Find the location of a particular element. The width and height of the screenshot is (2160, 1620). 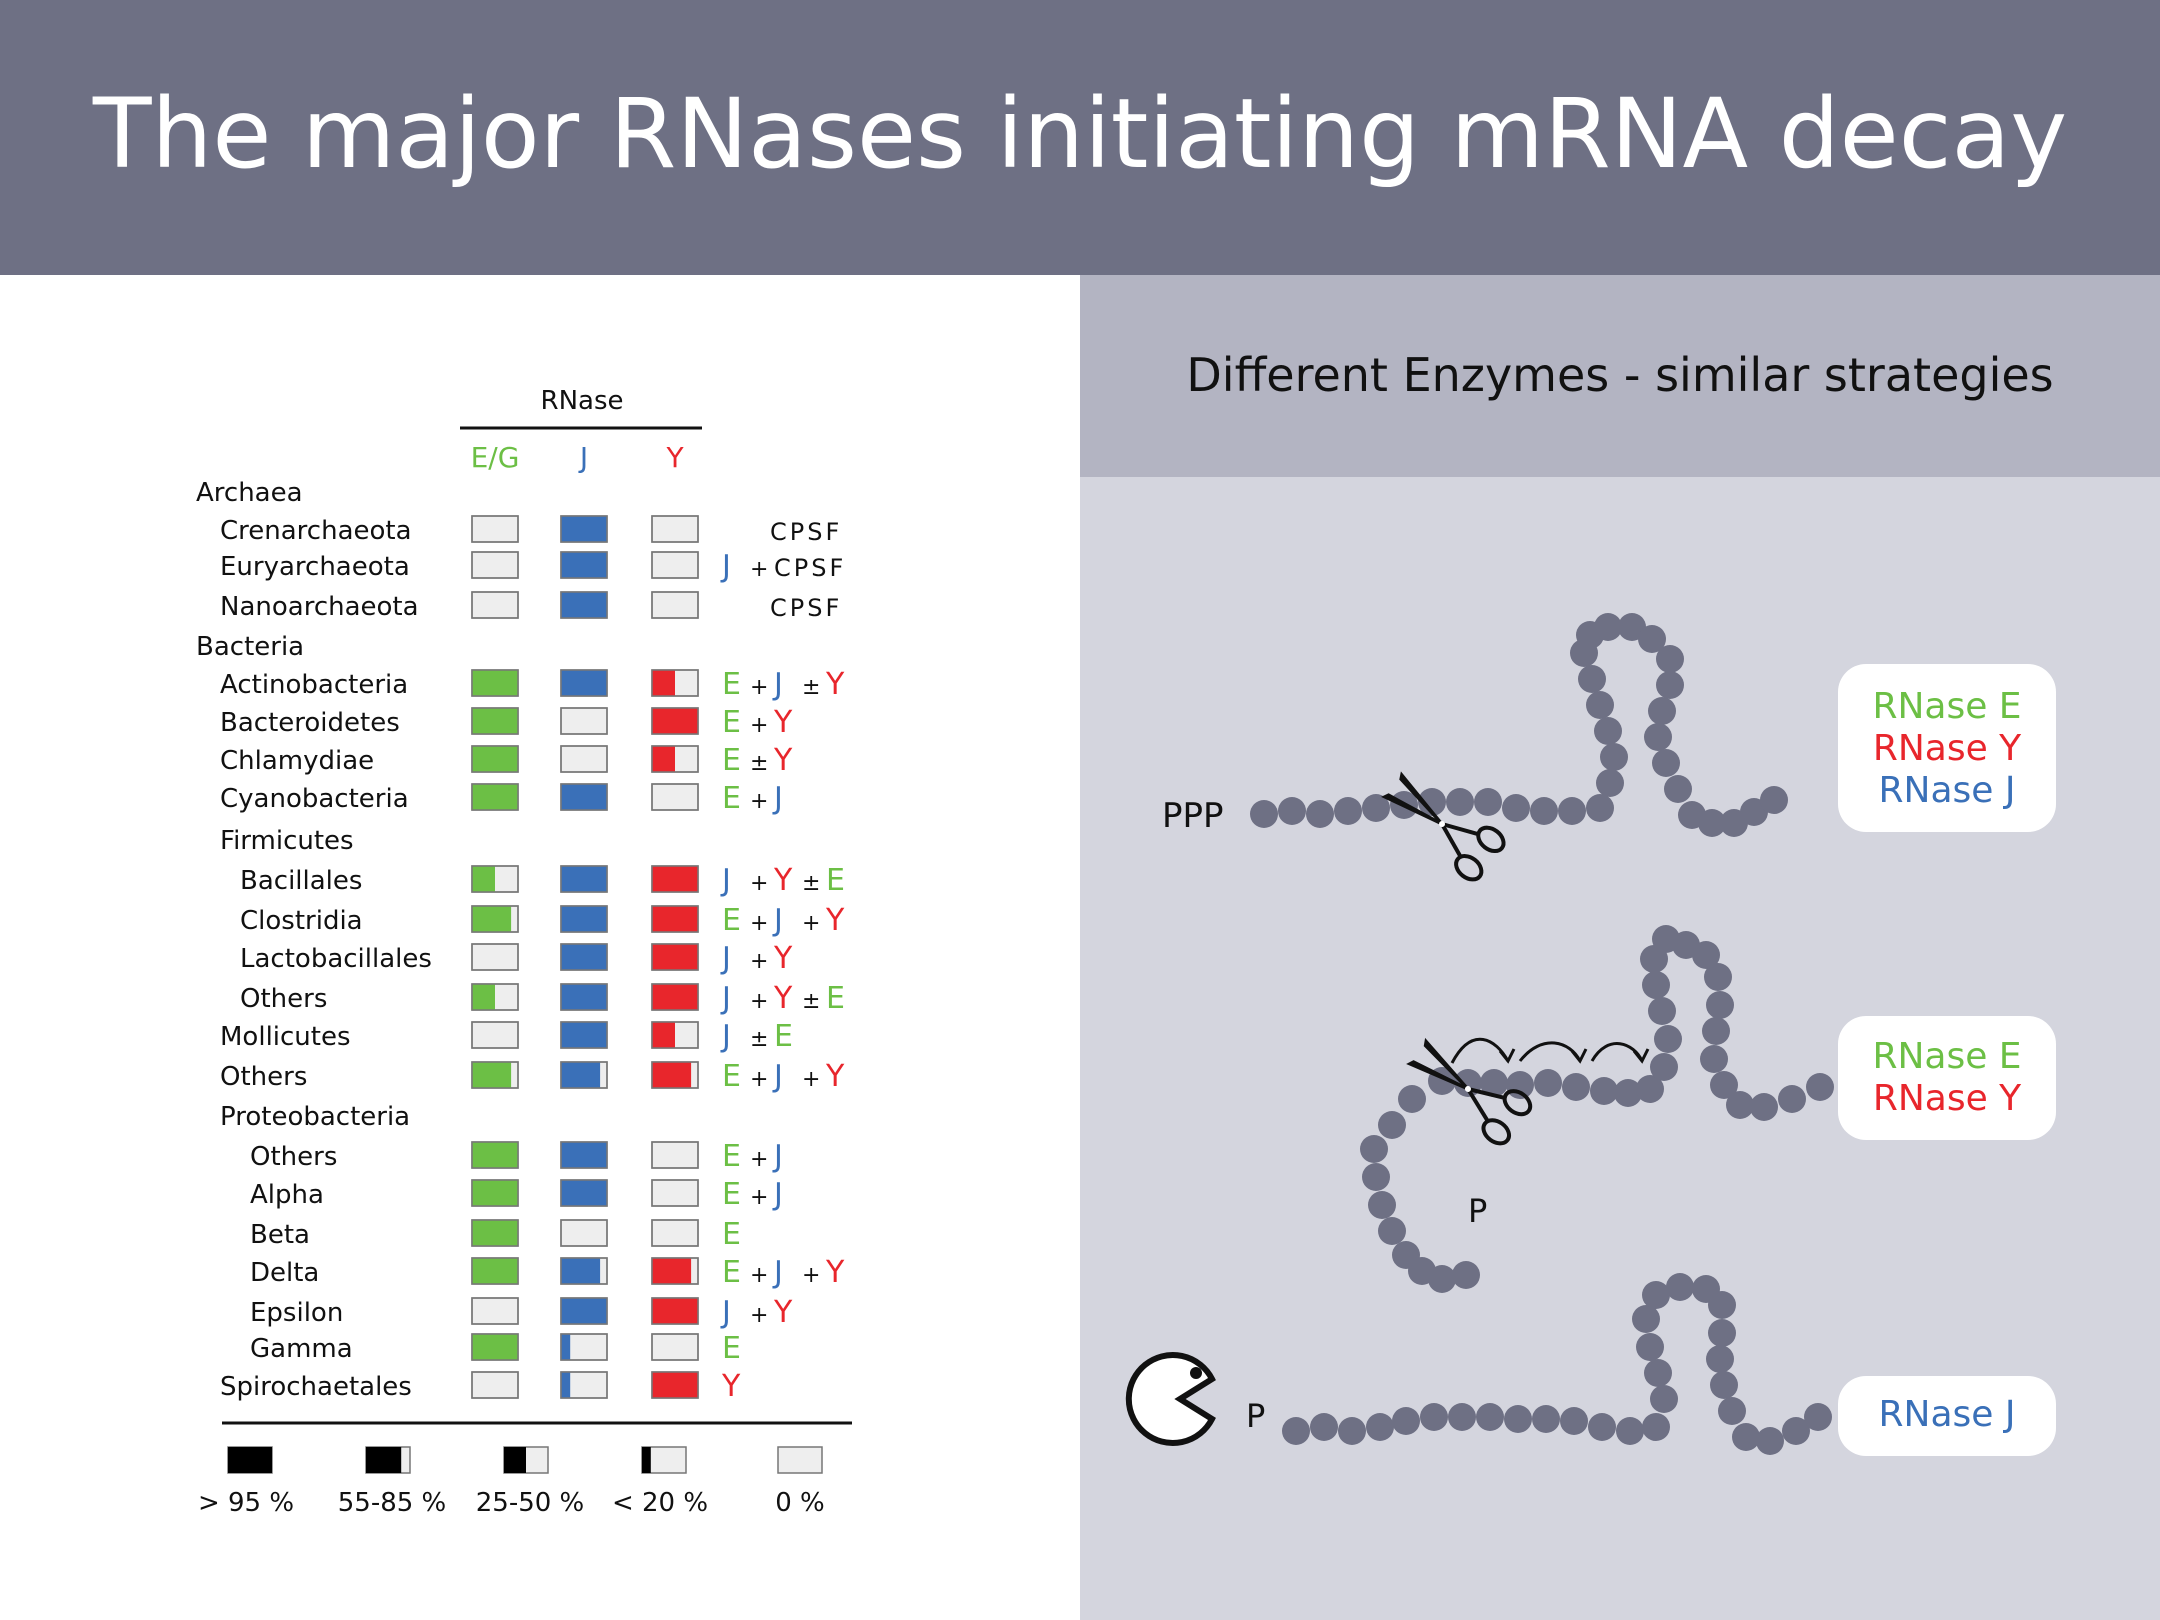

end-label-p-3: P is located at coordinates (1255, 1416).